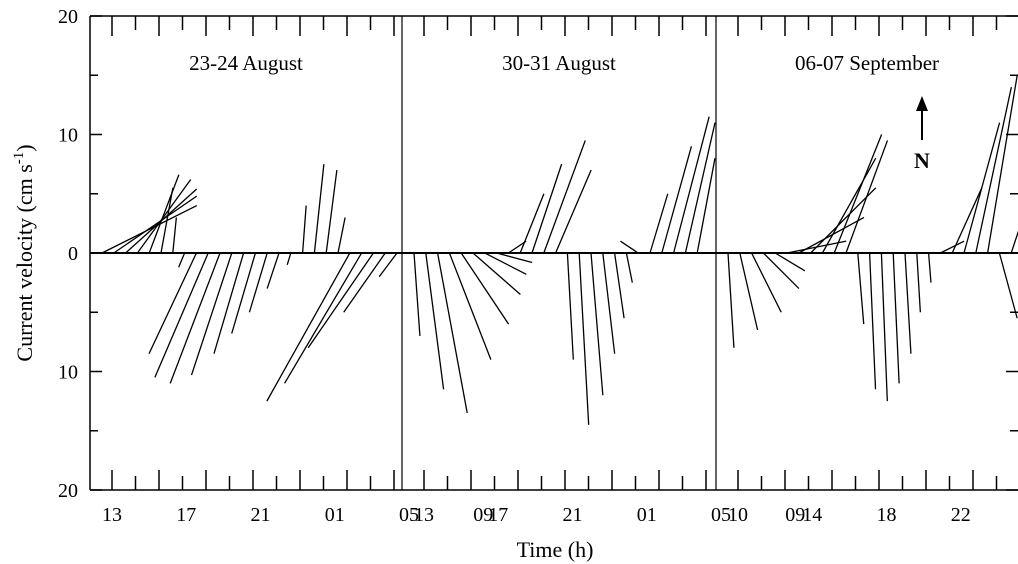 The image size is (1018, 564). I want to click on x-tick-label: 10, so click(738, 515).